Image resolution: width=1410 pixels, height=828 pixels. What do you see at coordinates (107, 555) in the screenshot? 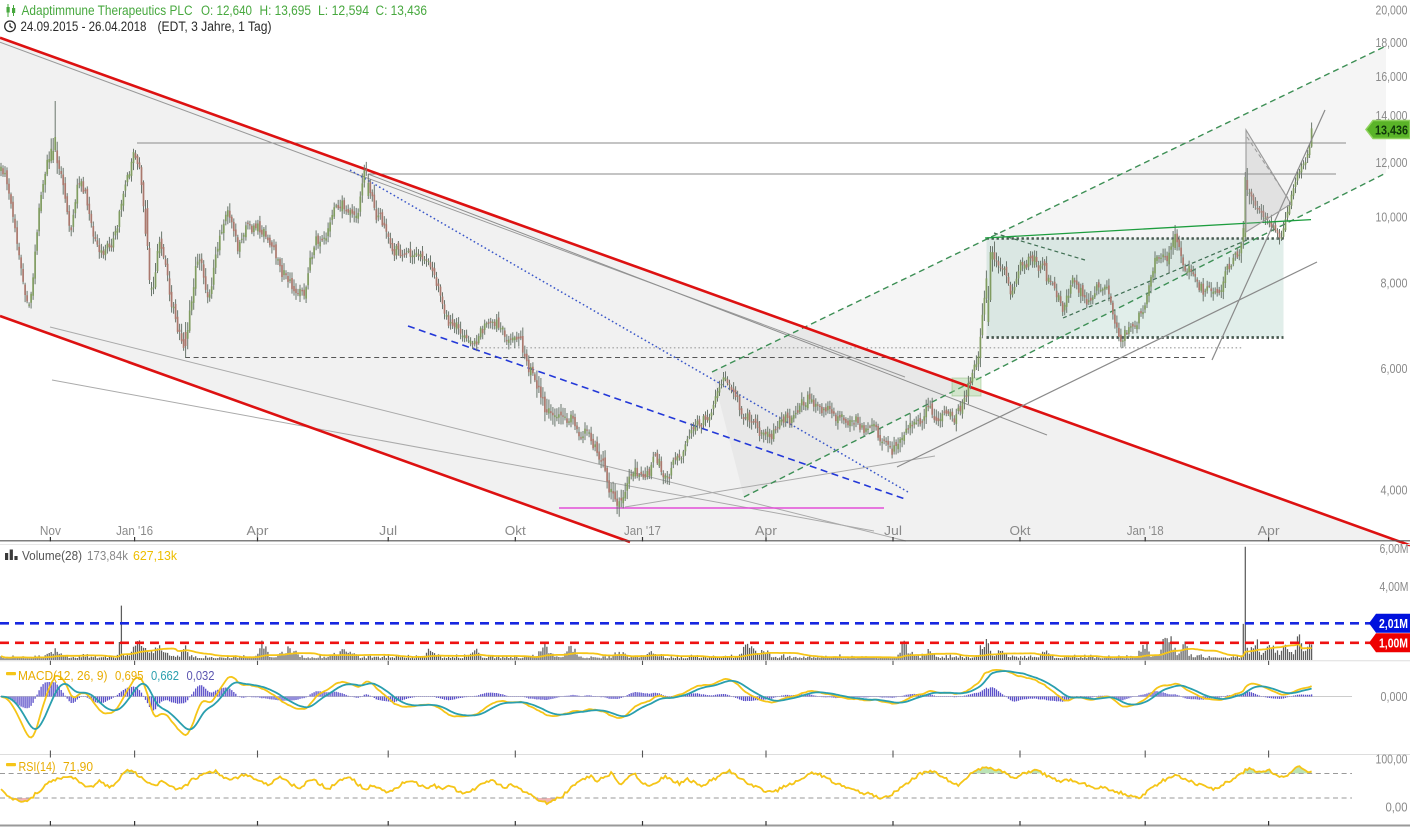
I see `svg-text: 173,84k` at bounding box center [107, 555].